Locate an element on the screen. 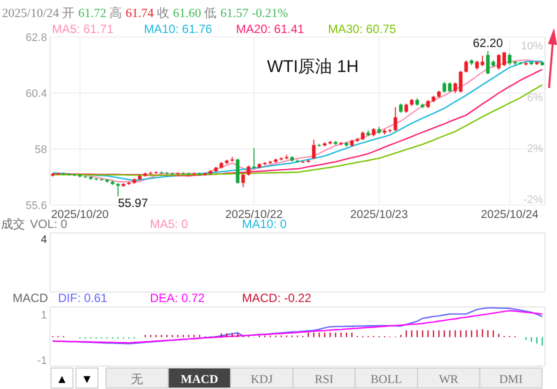 This screenshot has height=389, width=557. text: MACD is located at coordinates (199, 379).